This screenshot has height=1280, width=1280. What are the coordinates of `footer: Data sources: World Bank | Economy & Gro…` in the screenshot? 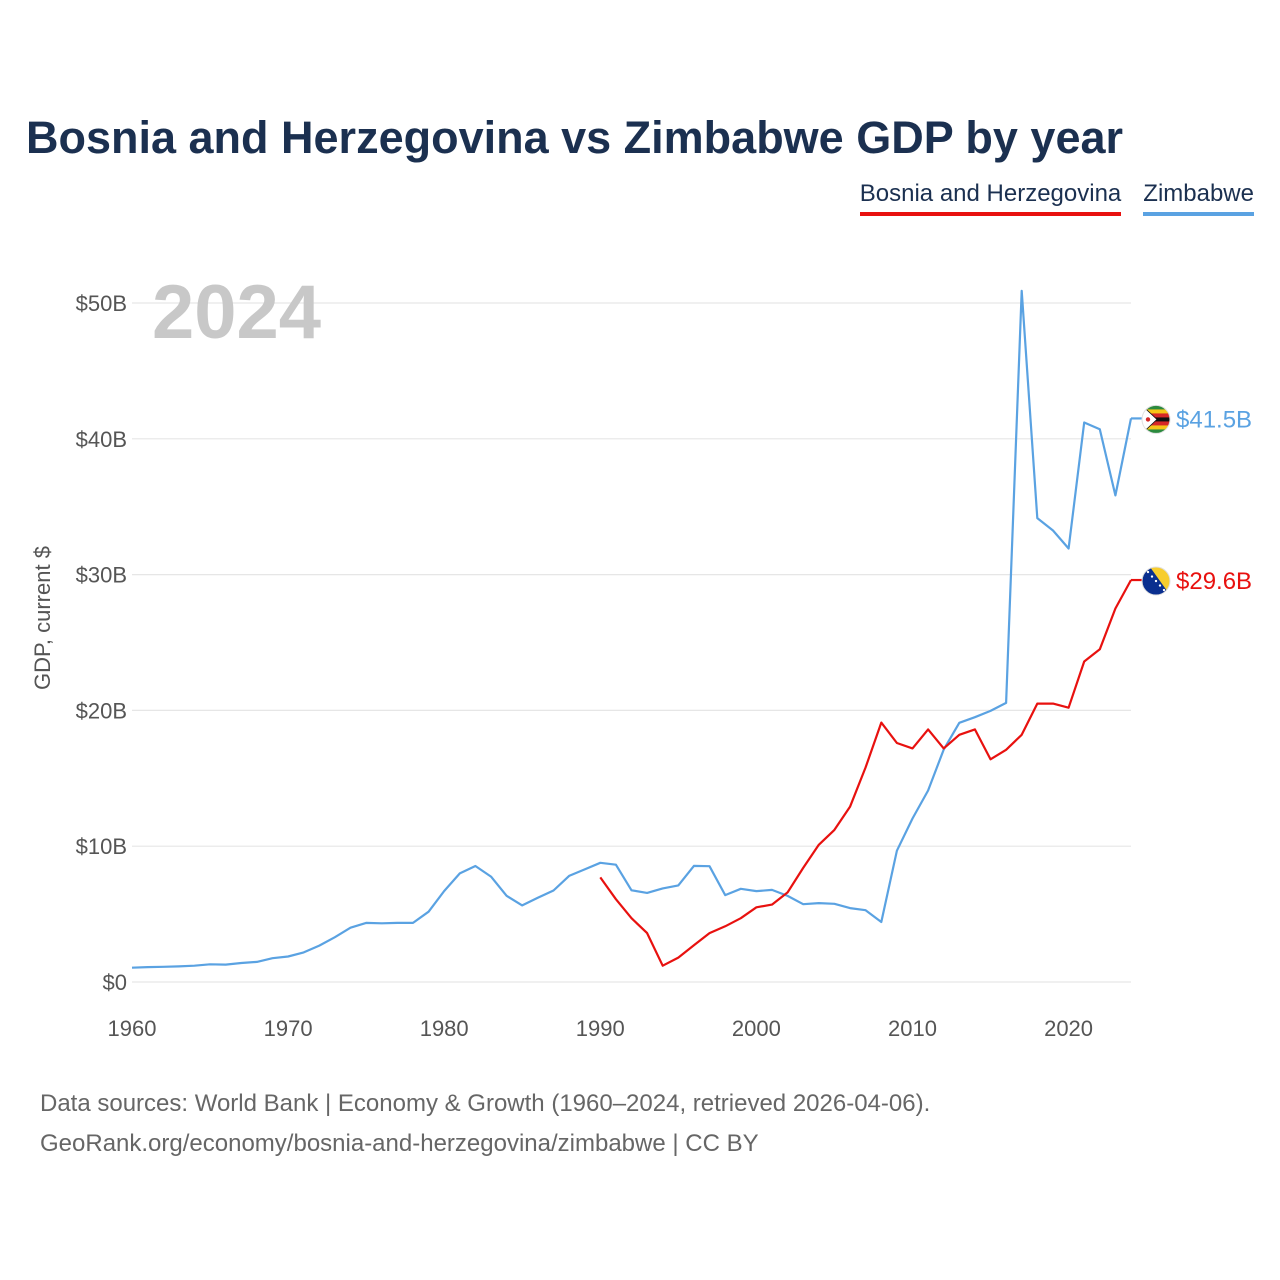 It's located at (485, 1124).